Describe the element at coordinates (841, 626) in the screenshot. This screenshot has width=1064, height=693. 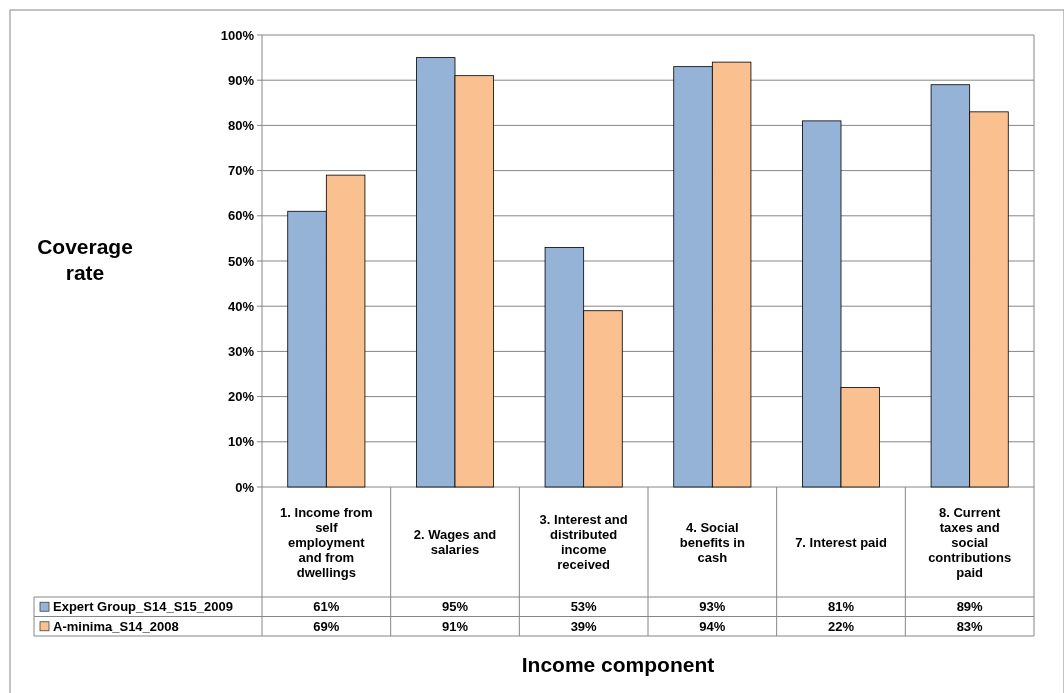
I see `data-label: 22%` at that location.